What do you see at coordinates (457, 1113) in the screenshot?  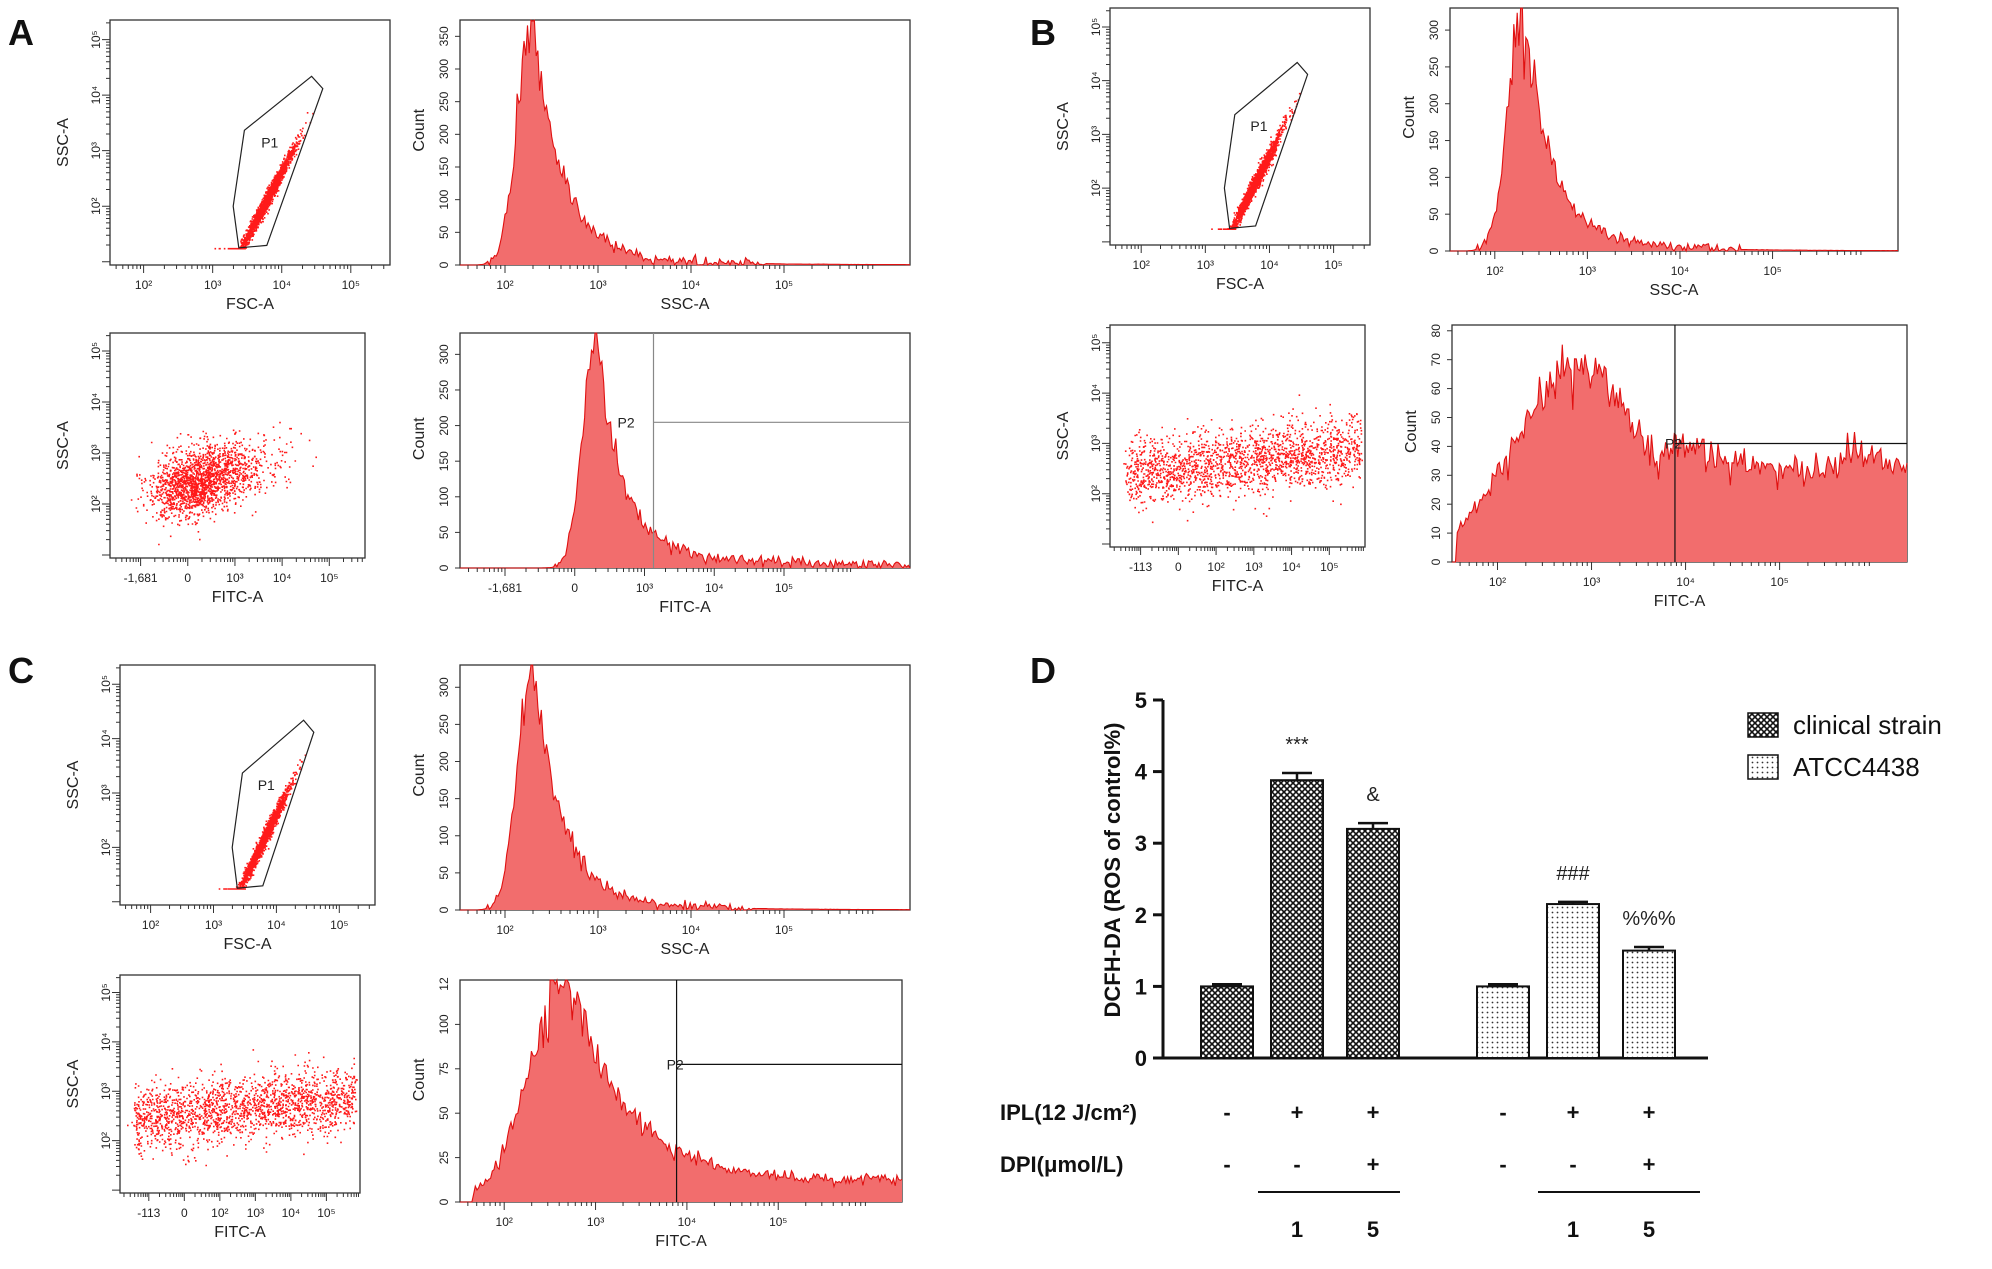 I see `C4-y-ticks` at bounding box center [457, 1113].